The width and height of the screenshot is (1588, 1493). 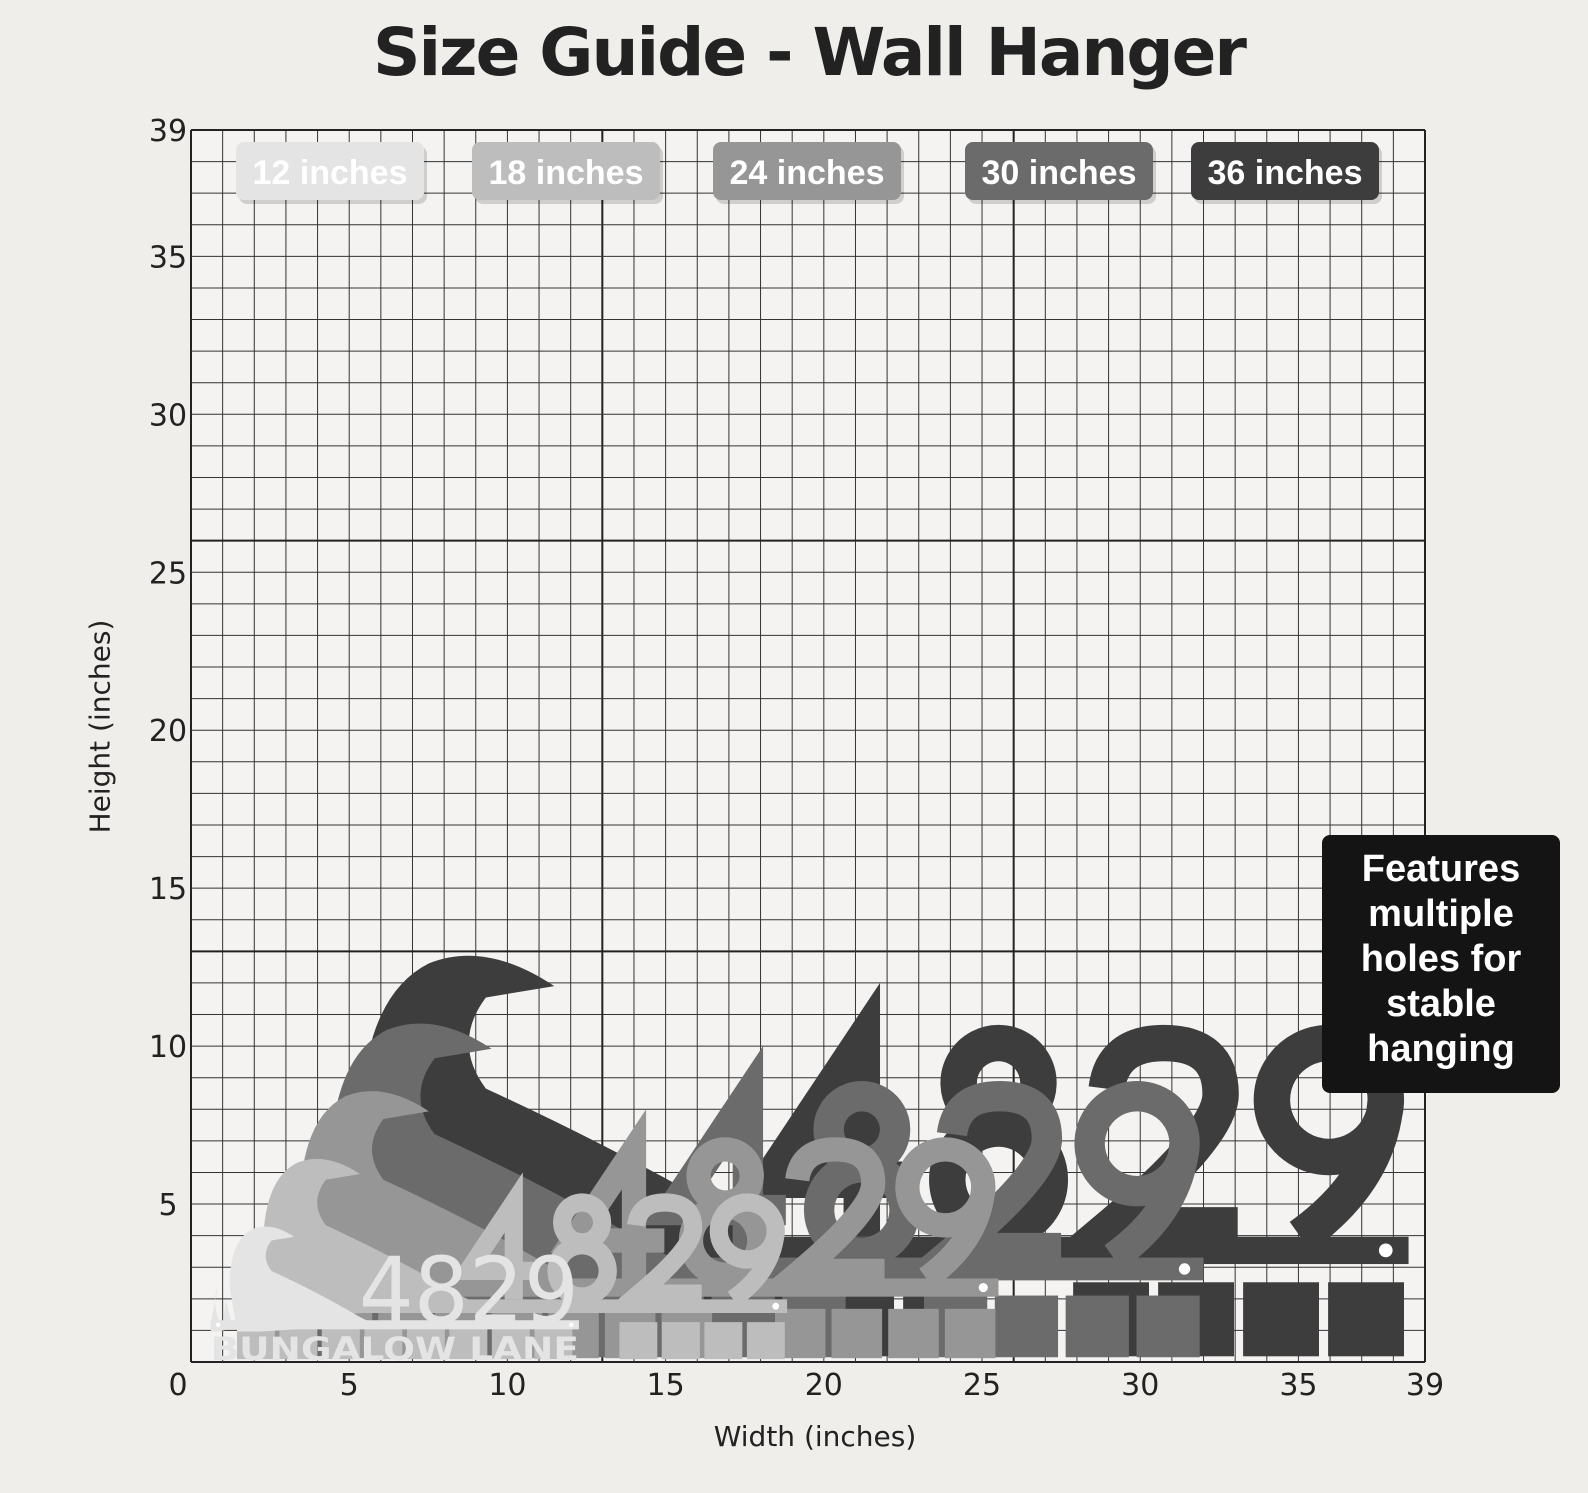 What do you see at coordinates (1441, 959) in the screenshot?
I see `callout-line: holes for` at bounding box center [1441, 959].